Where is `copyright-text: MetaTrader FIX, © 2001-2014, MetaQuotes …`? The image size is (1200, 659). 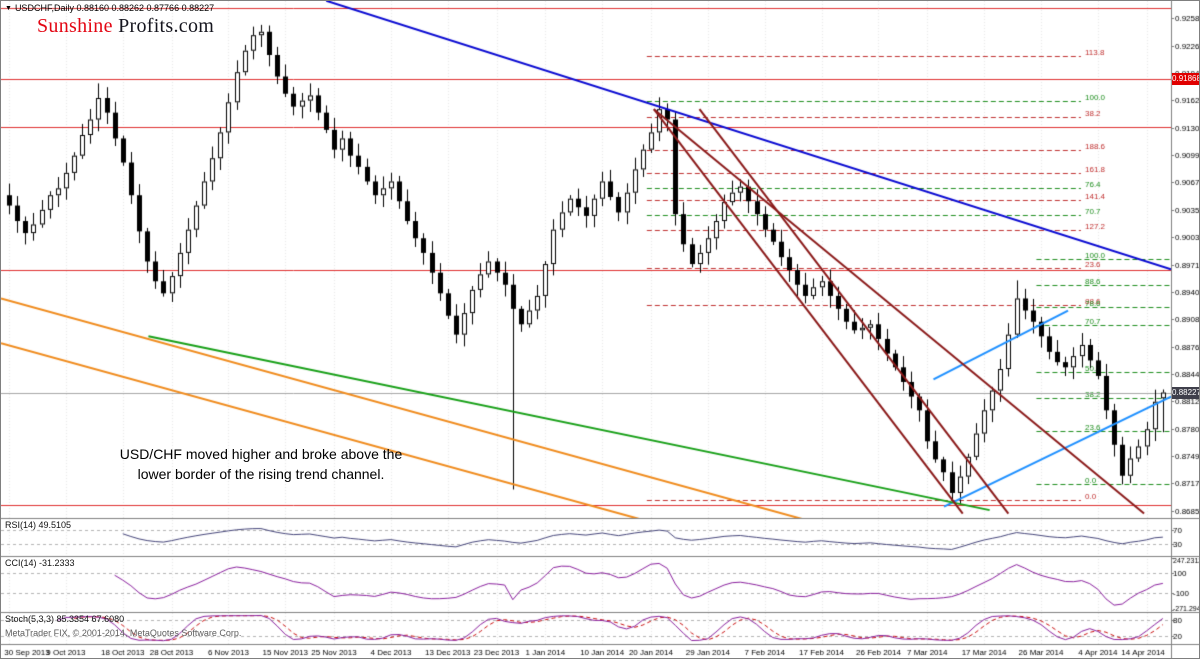 copyright-text: MetaTrader FIX, © 2001-2014, MetaQuotes … is located at coordinates (123, 633).